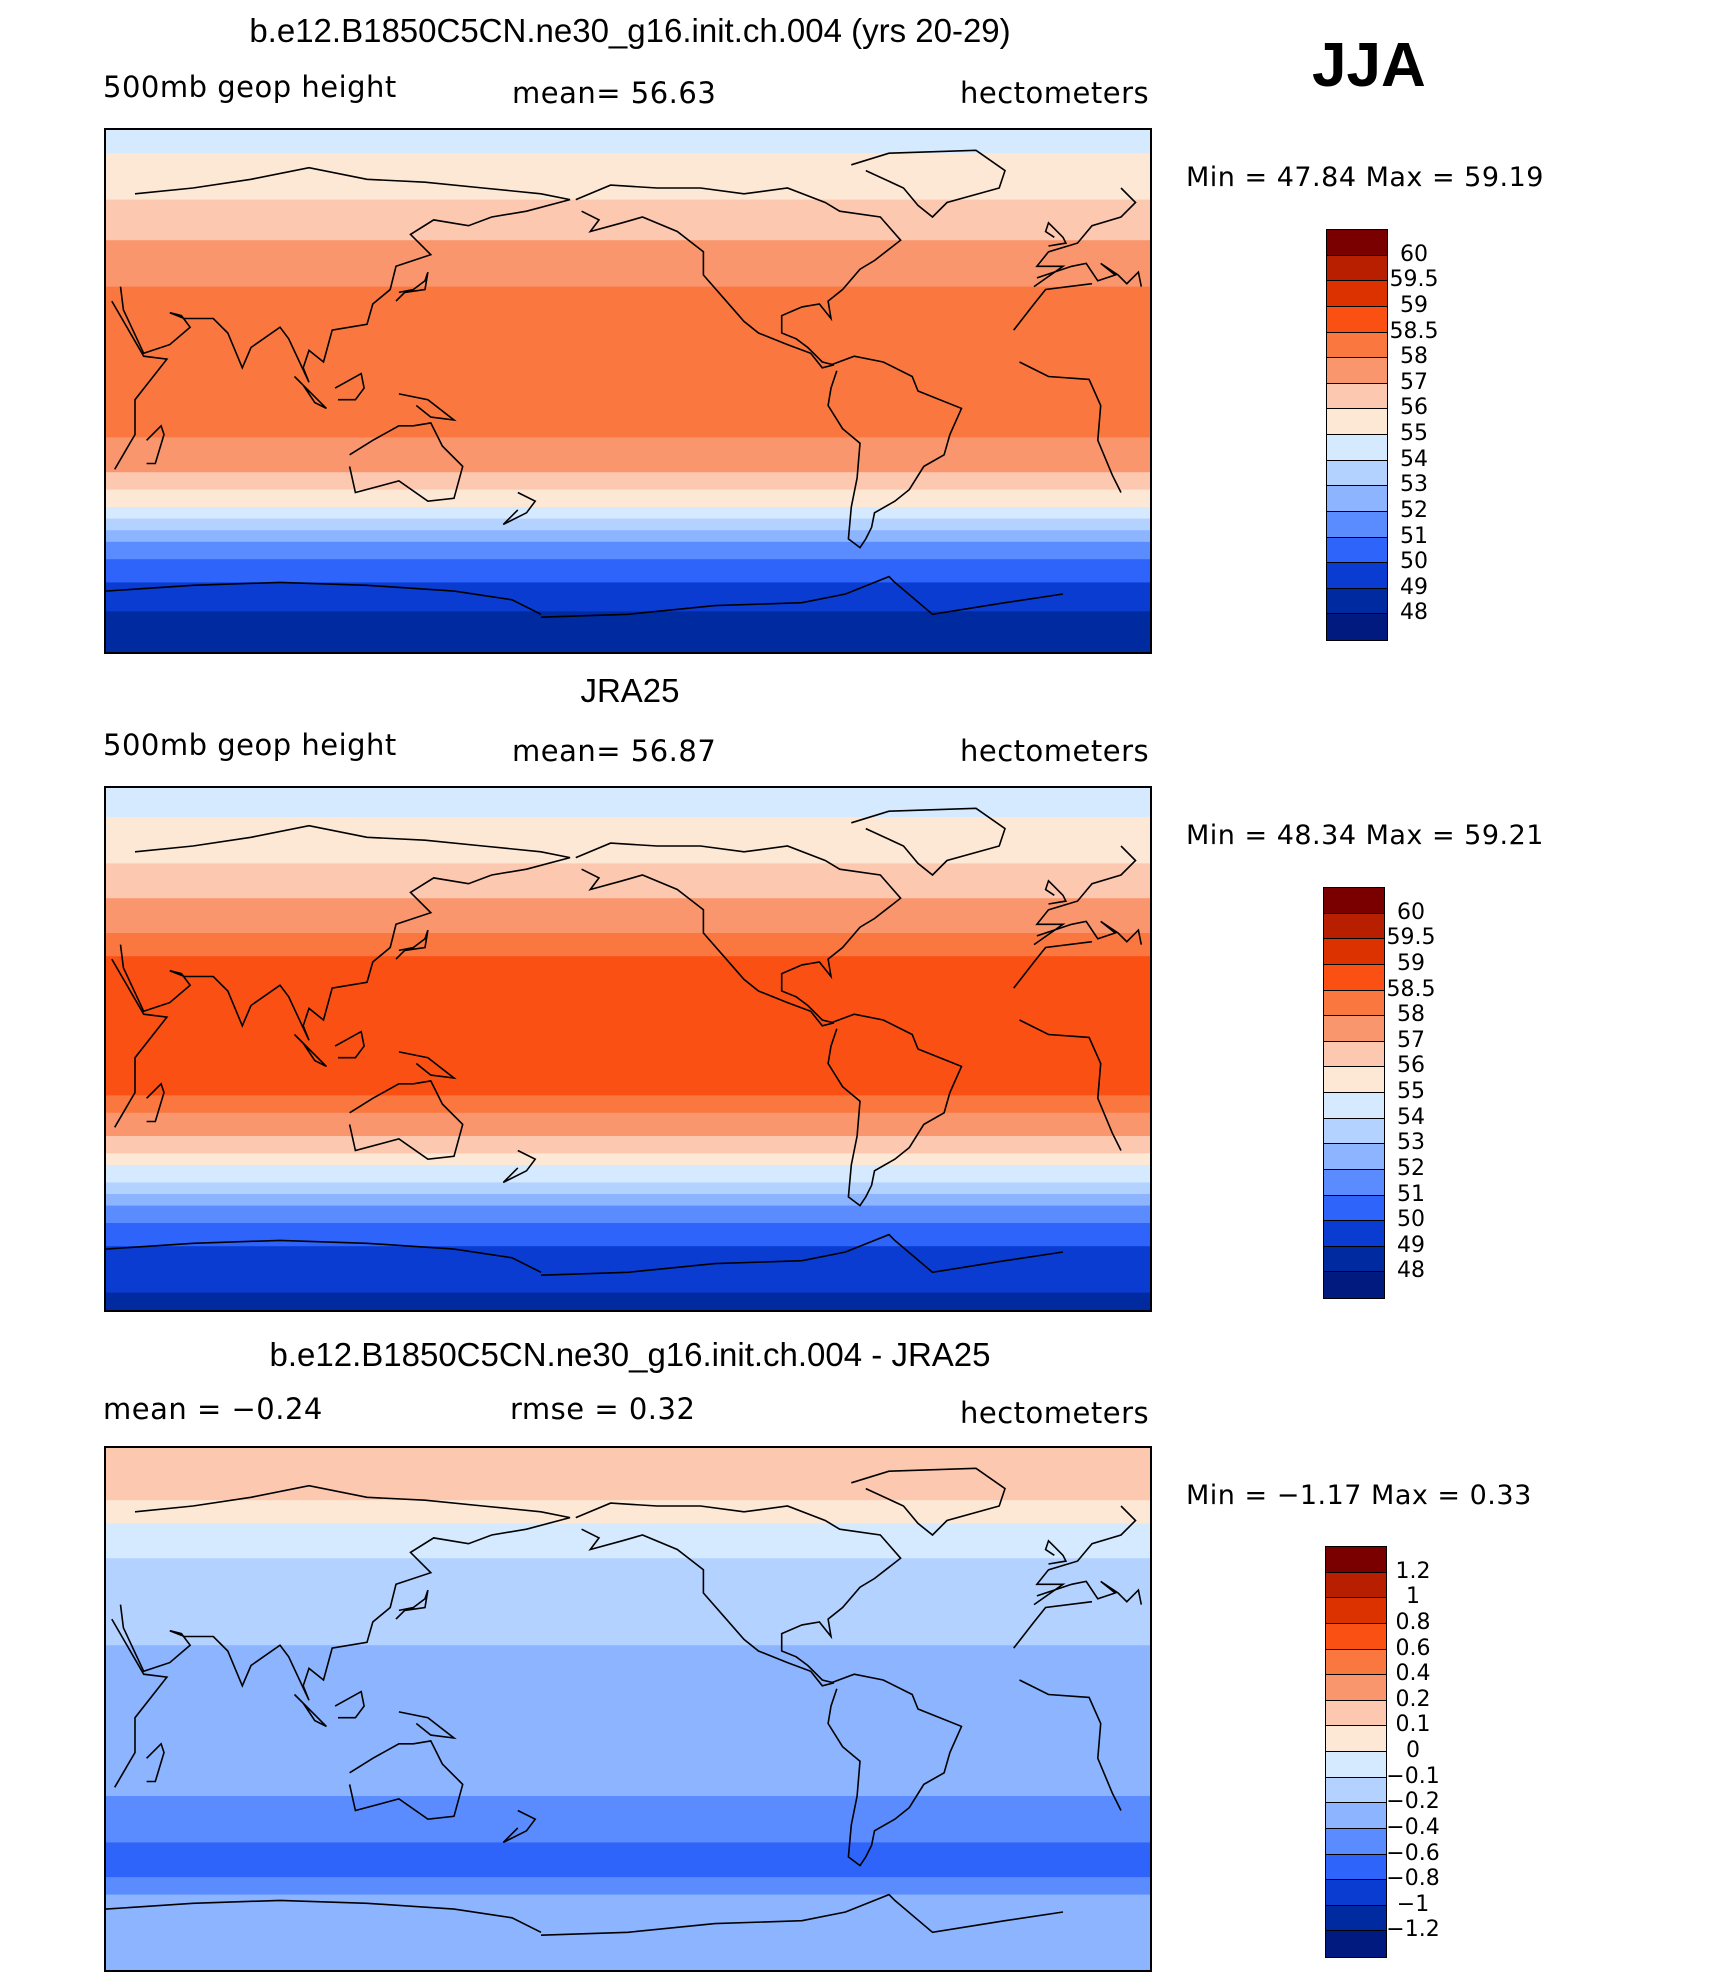 Image resolution: width=1710 pixels, height=1986 pixels. I want to click on colorbar-label: 48, so click(1411, 1271).